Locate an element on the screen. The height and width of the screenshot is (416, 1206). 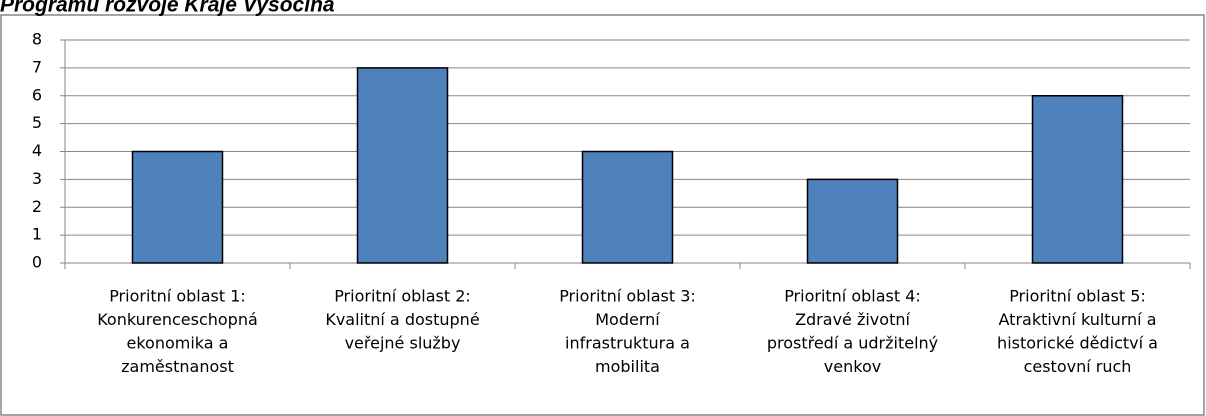
y-tick-label: 4 is located at coordinates (37, 150).